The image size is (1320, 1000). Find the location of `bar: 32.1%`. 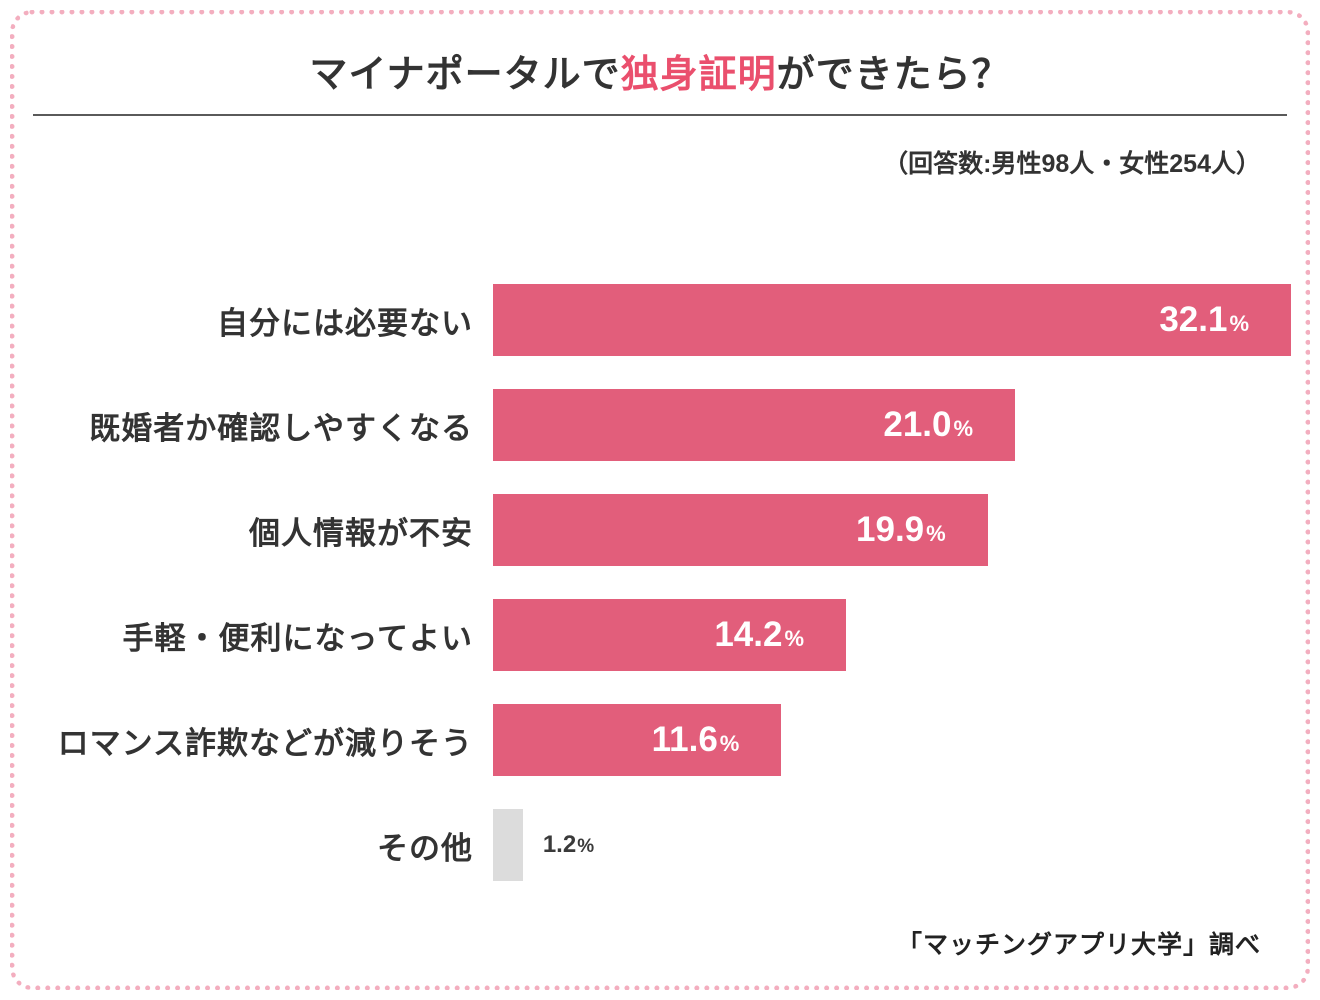

bar: 32.1% is located at coordinates (892, 320).